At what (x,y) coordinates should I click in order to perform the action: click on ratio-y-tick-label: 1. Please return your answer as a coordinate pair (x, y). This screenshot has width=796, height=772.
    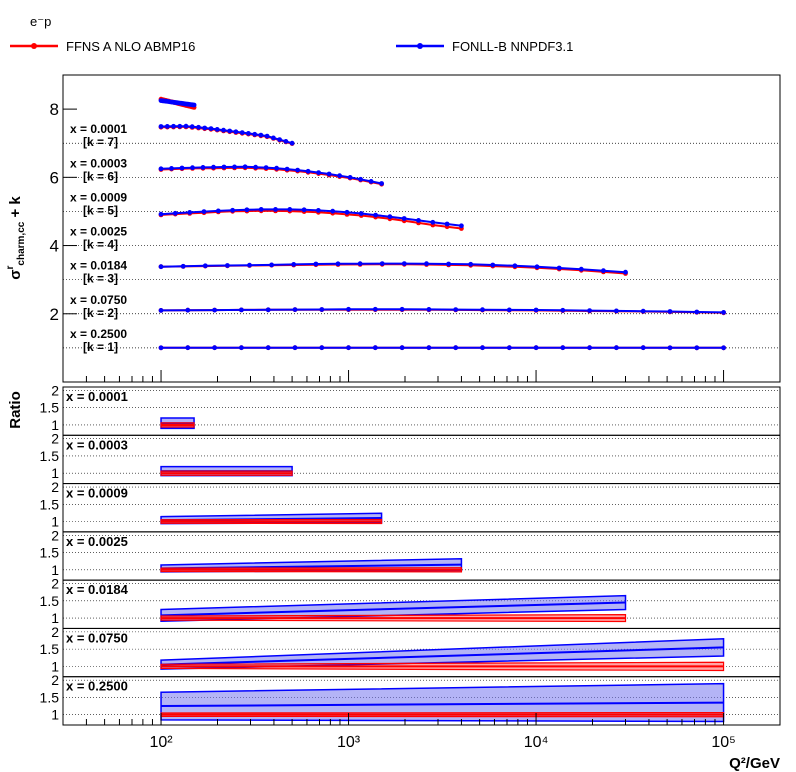
    Looking at the image, I should click on (55, 522).